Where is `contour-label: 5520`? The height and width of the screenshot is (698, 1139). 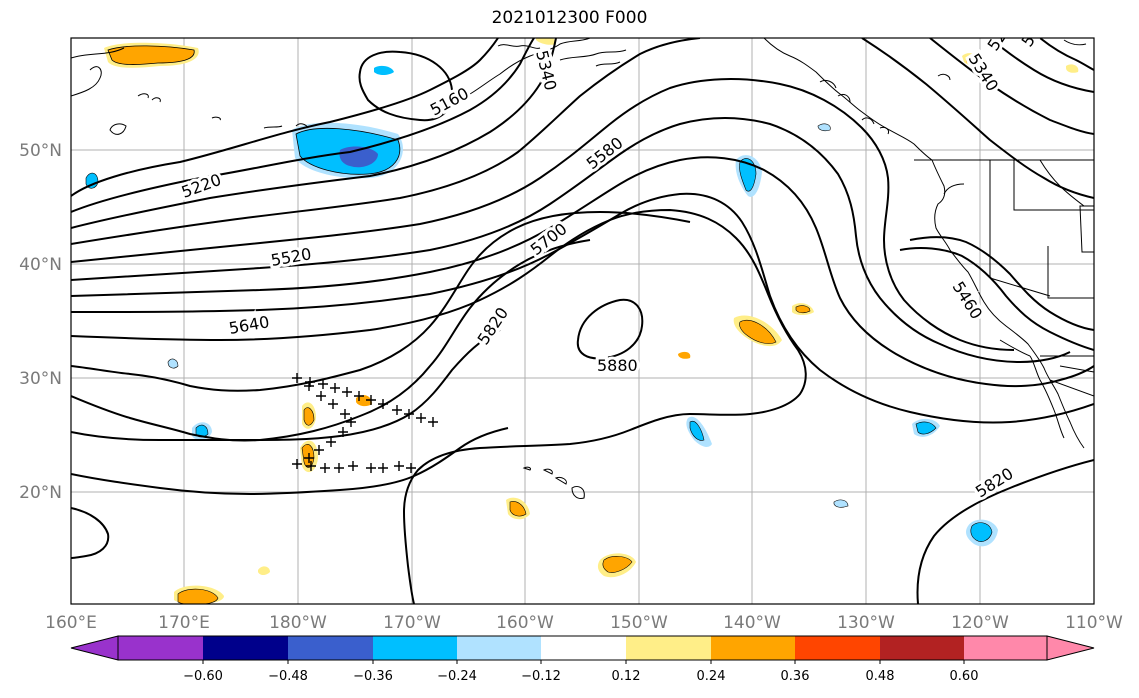 contour-label: 5520 is located at coordinates (290, 257).